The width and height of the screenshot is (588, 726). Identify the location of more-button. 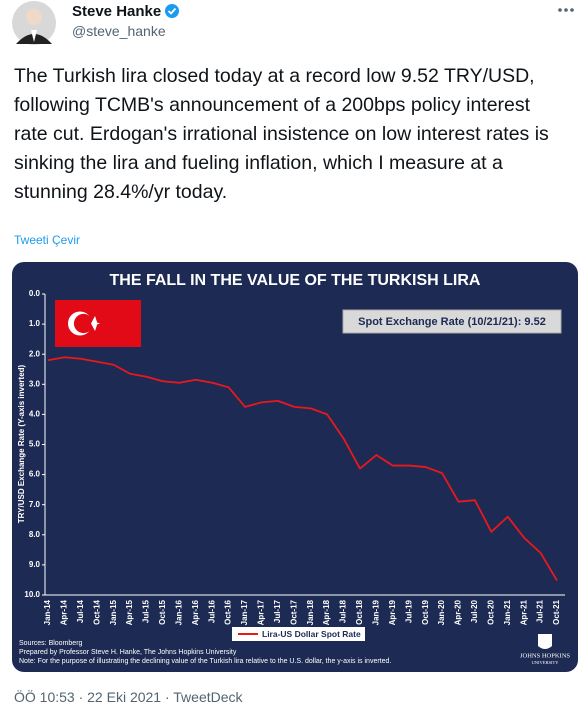
(566, 10).